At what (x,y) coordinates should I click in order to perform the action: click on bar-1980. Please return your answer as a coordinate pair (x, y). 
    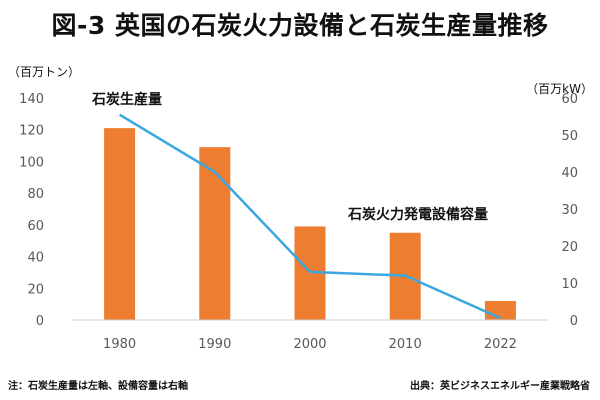
    Looking at the image, I should click on (120, 224).